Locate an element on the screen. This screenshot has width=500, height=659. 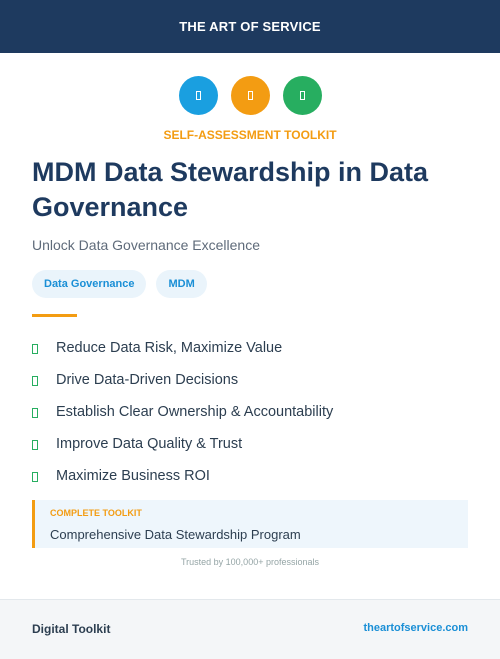
brand-name: THE ART OF SERVICE is located at coordinates (250, 26).